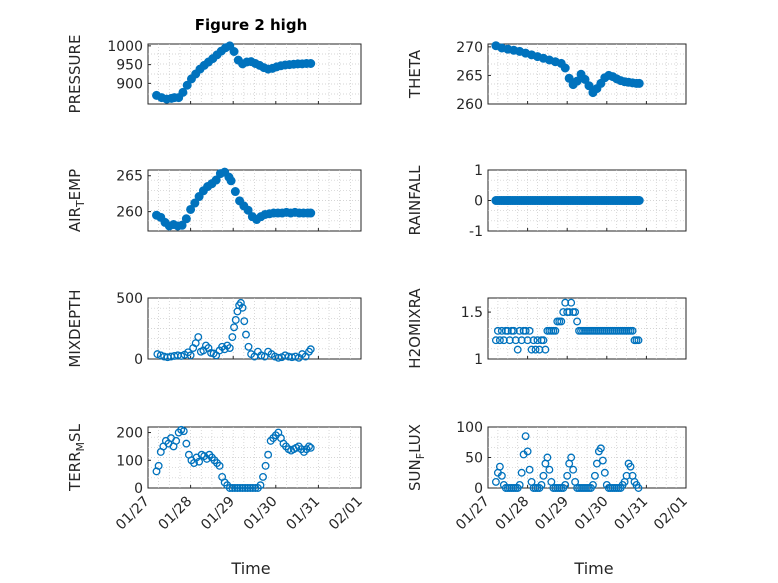  What do you see at coordinates (129, 434) in the screenshot?
I see `y-tick-label: 200` at bounding box center [129, 434].